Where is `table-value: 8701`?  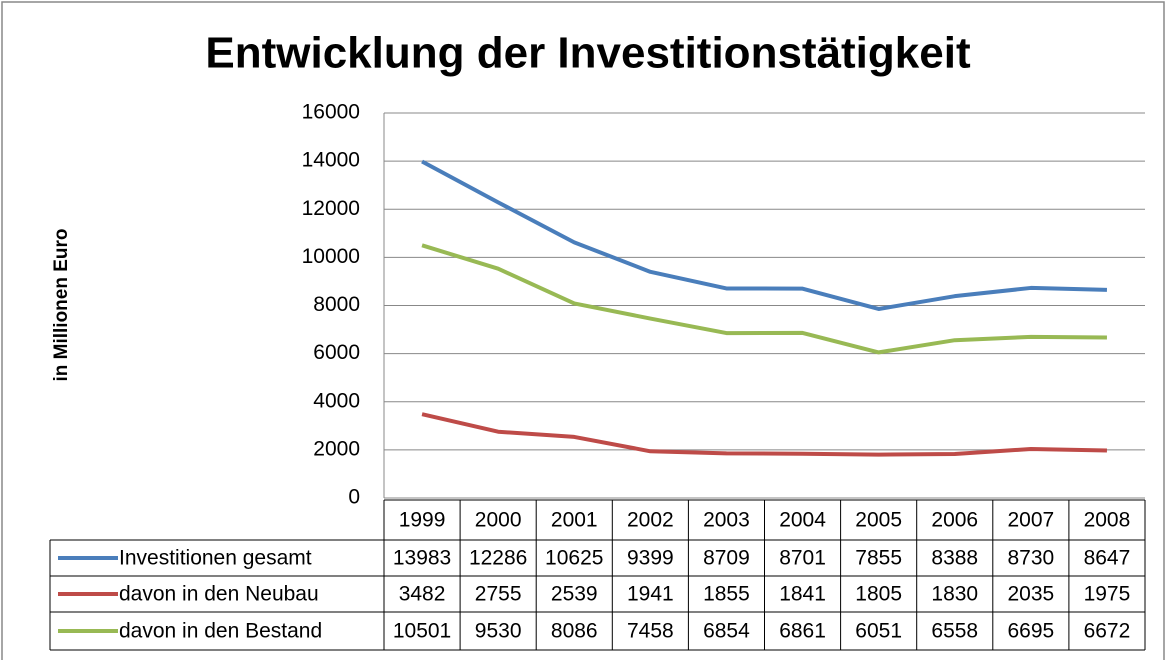 table-value: 8701 is located at coordinates (802, 558).